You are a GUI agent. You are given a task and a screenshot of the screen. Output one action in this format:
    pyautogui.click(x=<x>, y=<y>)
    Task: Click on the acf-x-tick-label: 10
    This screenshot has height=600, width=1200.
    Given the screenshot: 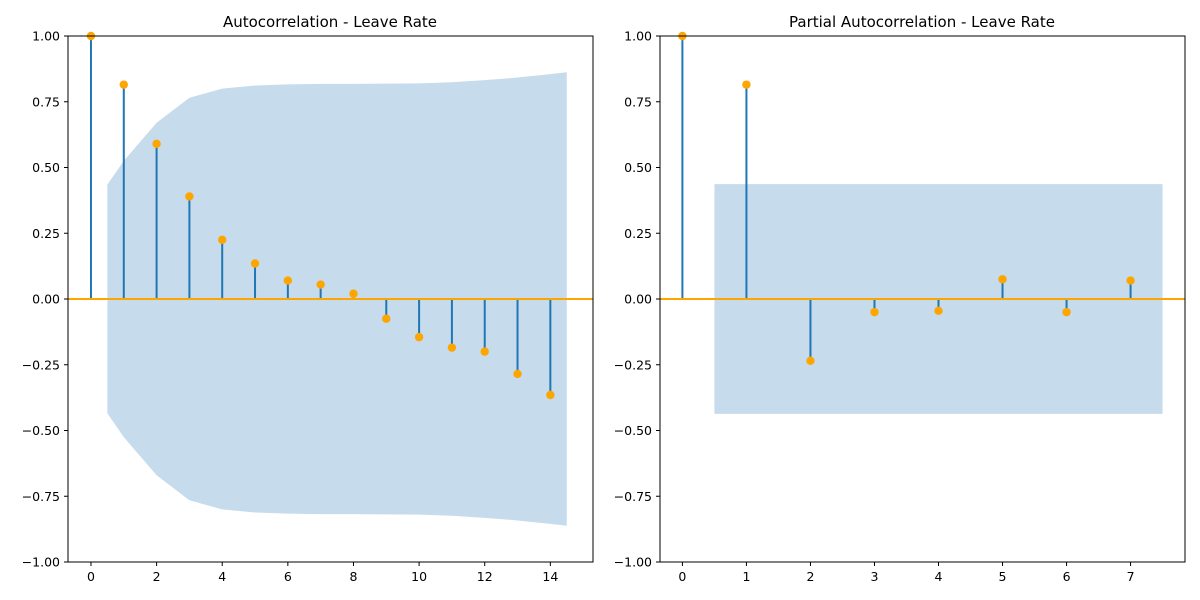 What is the action you would take?
    pyautogui.click(x=419, y=576)
    